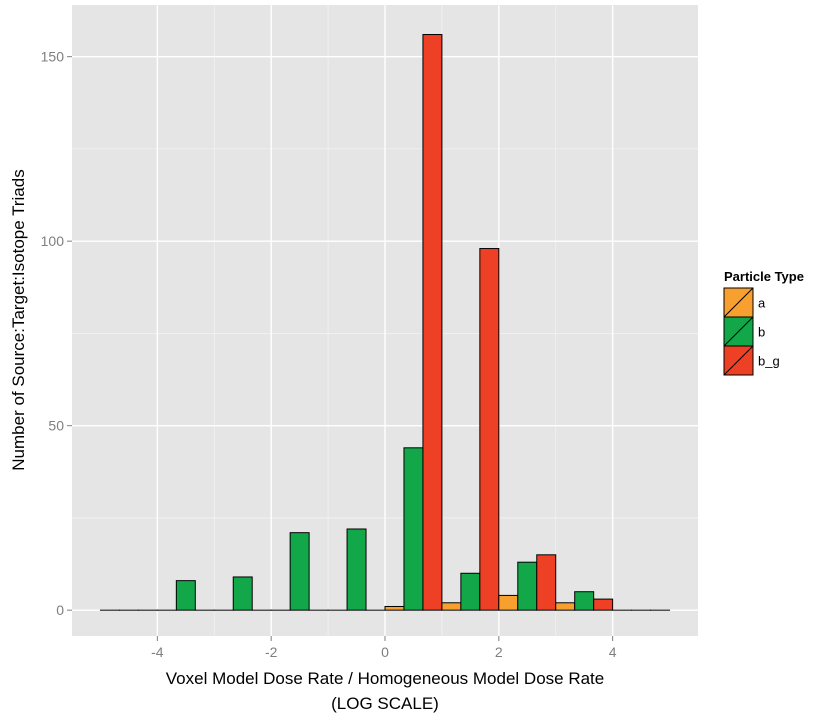 This screenshot has width=819, height=718. Describe the element at coordinates (613, 652) in the screenshot. I see `x-tick-label: 4` at that location.